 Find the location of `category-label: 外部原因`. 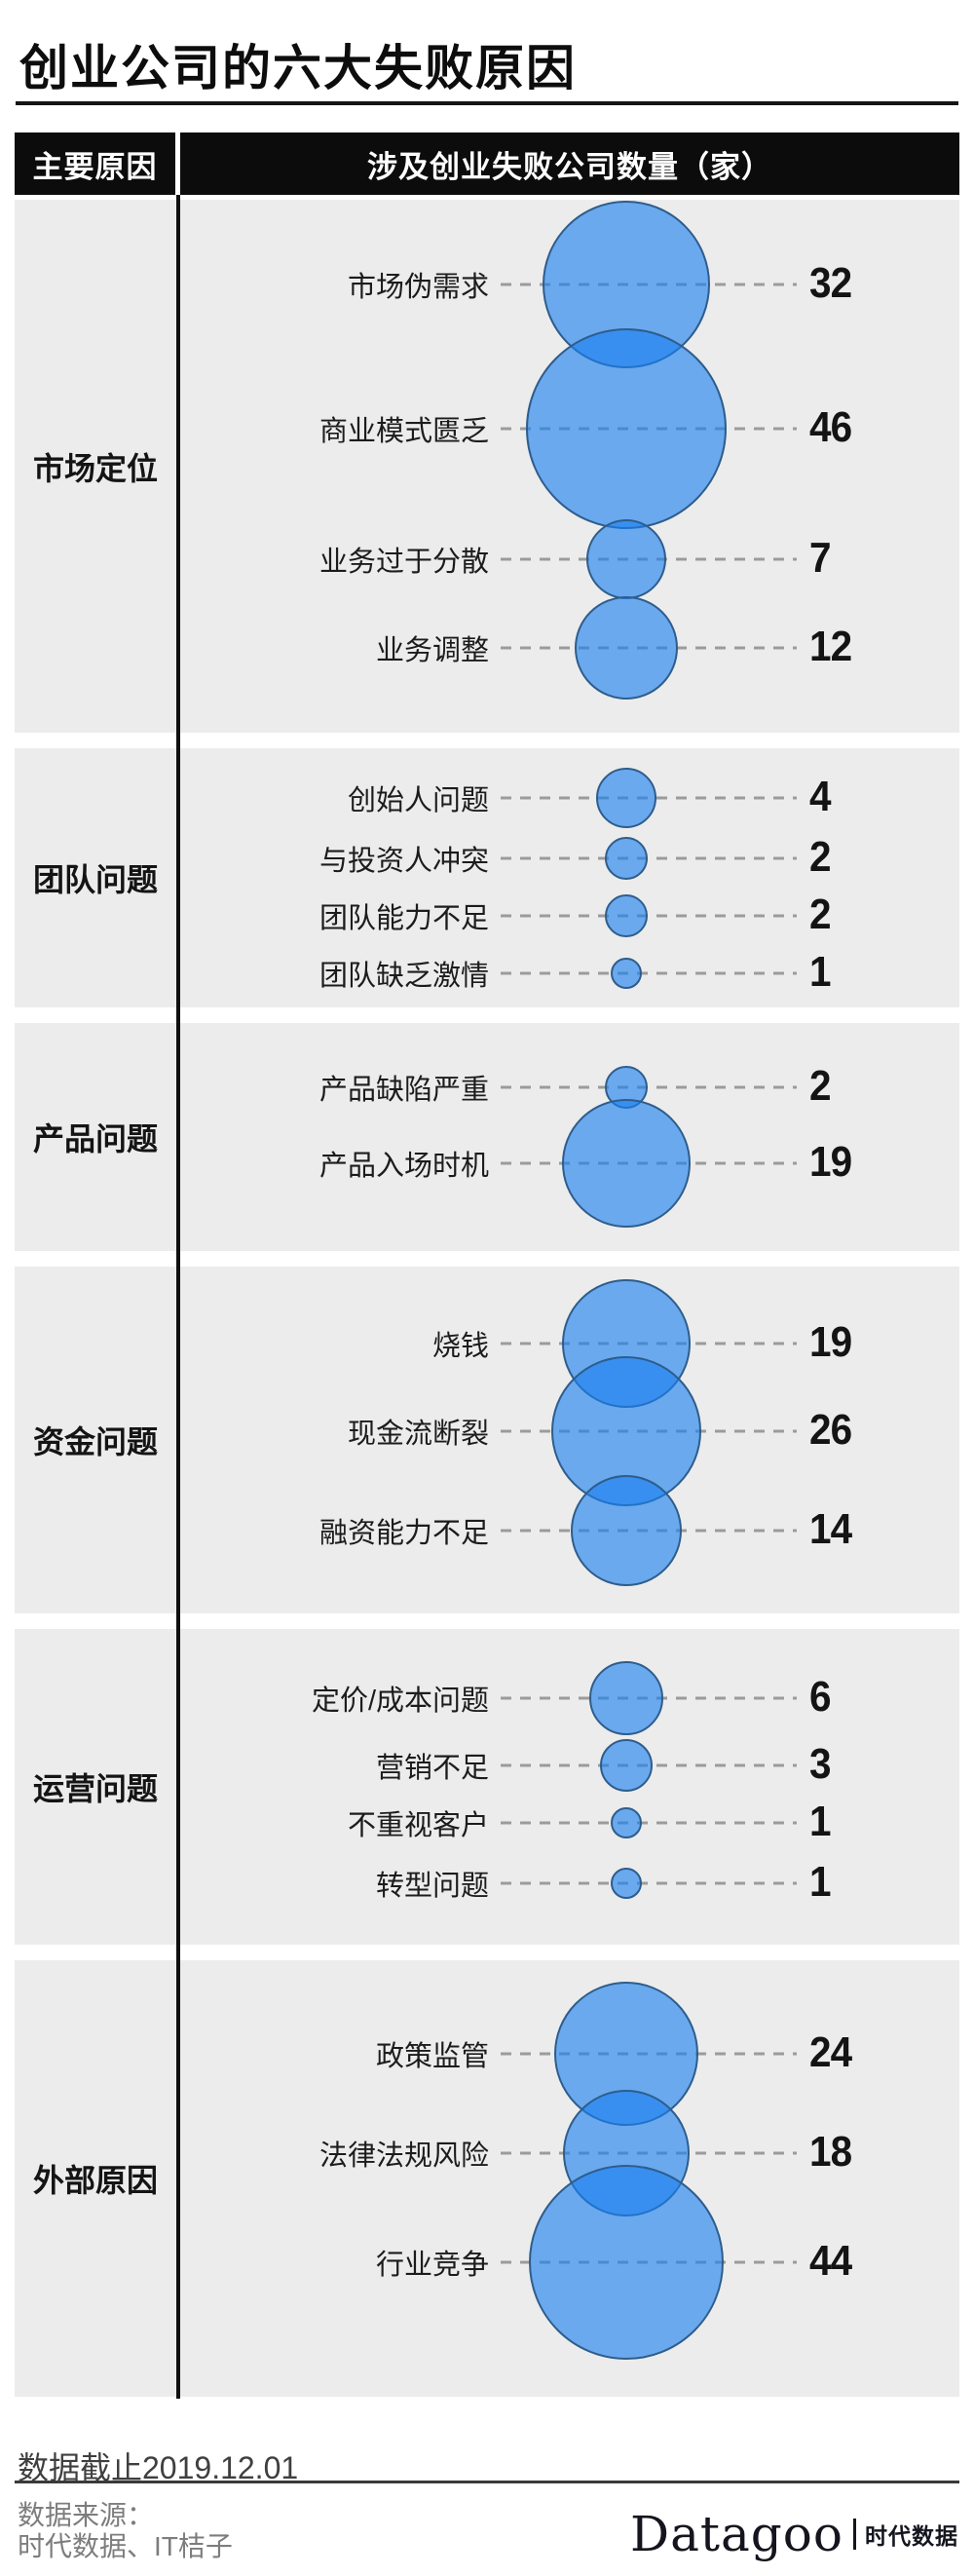

category-label: 外部原因 is located at coordinates (95, 2180).